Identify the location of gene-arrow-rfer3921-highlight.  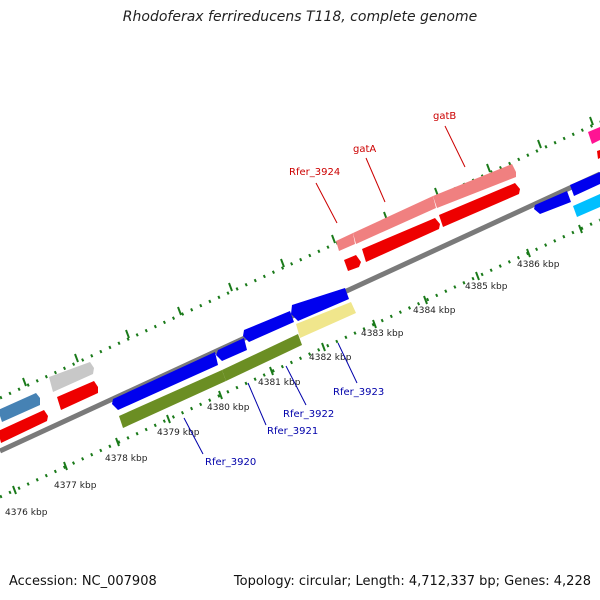
(262, 357).